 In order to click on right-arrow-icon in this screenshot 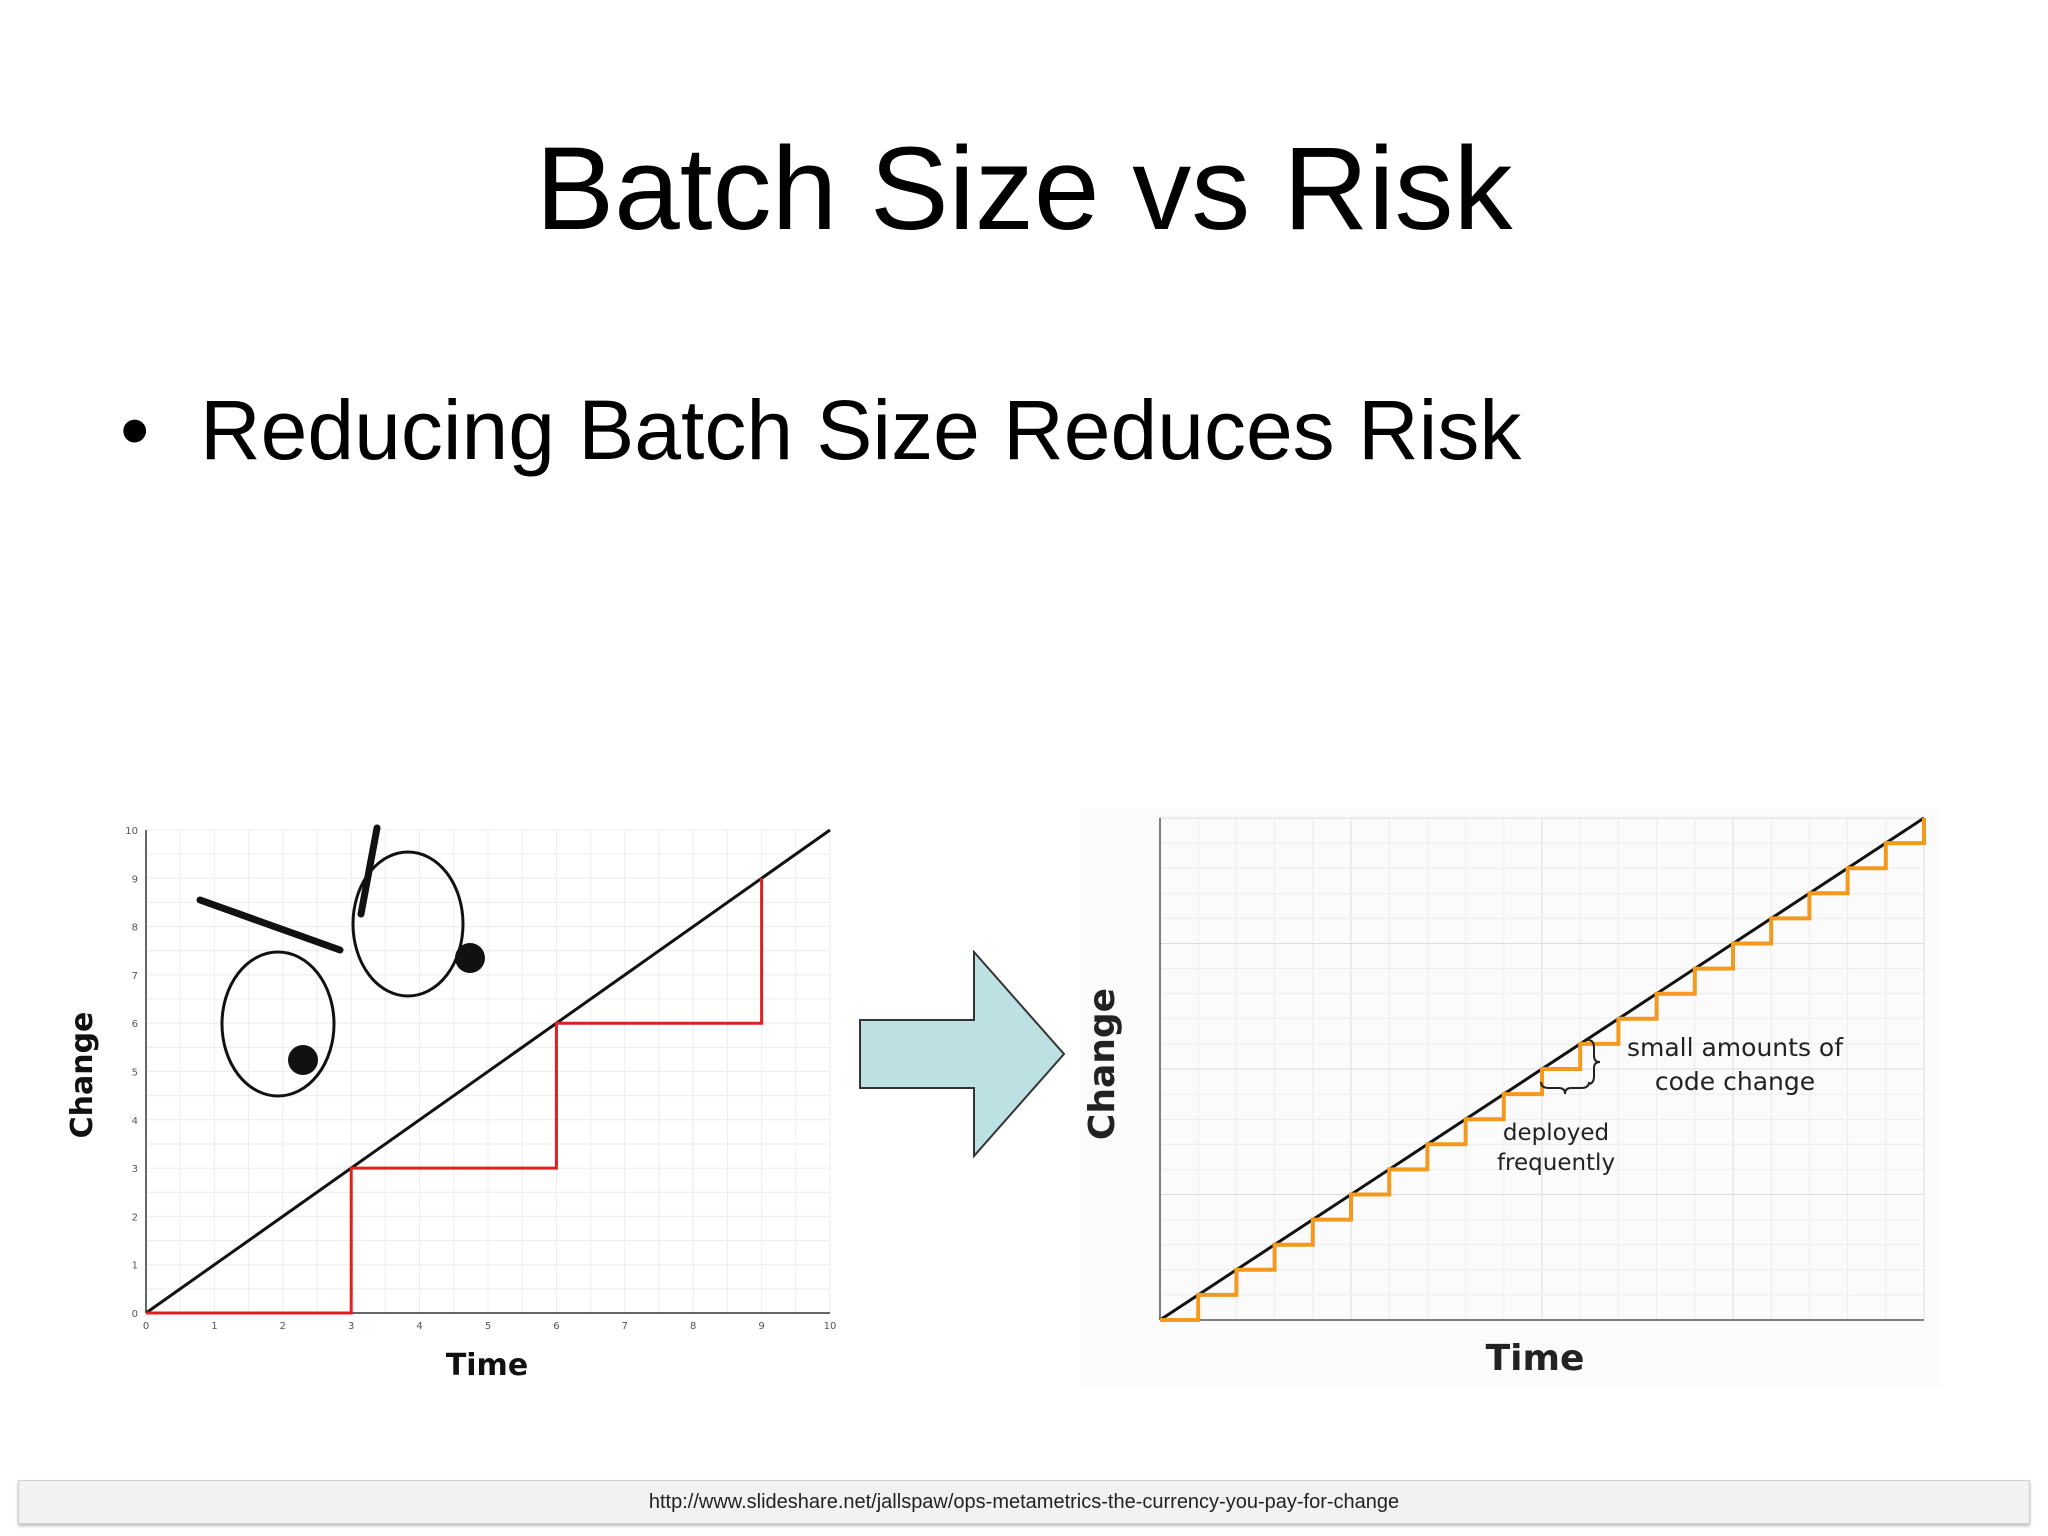, I will do `click(962, 1054)`.